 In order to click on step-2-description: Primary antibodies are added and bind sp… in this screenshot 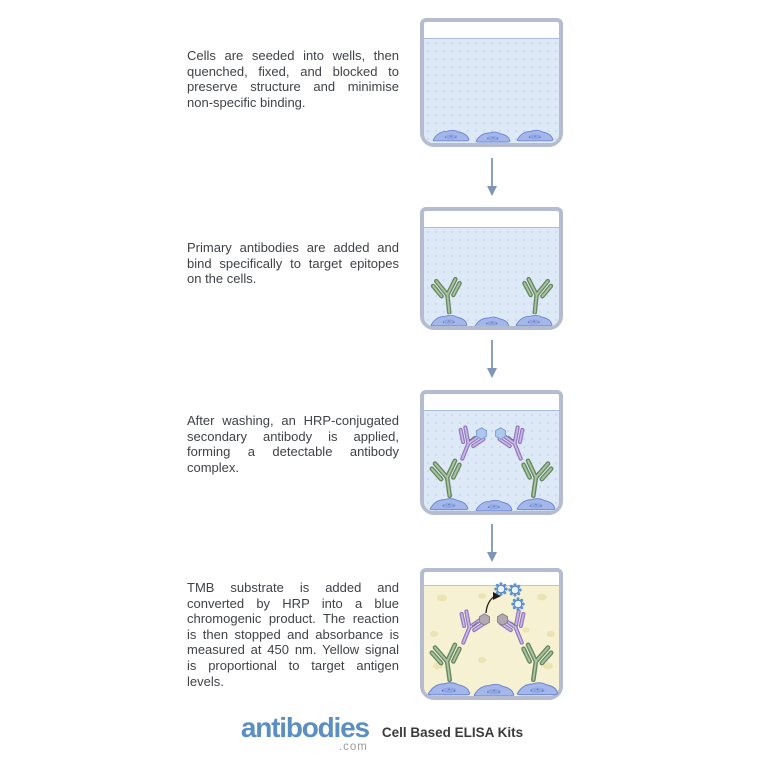, I will do `click(293, 263)`.